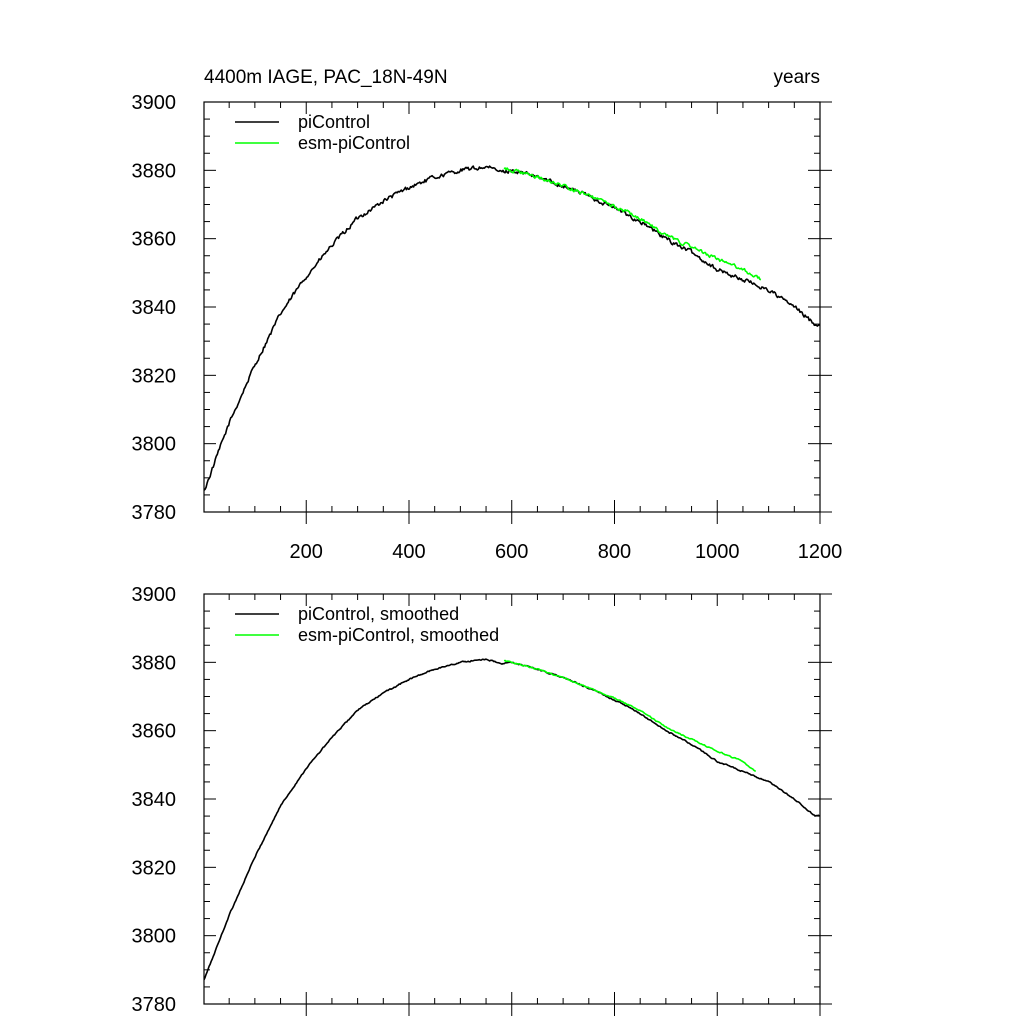 The height and width of the screenshot is (1024, 1024). I want to click on legend-label: esm-piControl, smoothed, so click(398, 635).